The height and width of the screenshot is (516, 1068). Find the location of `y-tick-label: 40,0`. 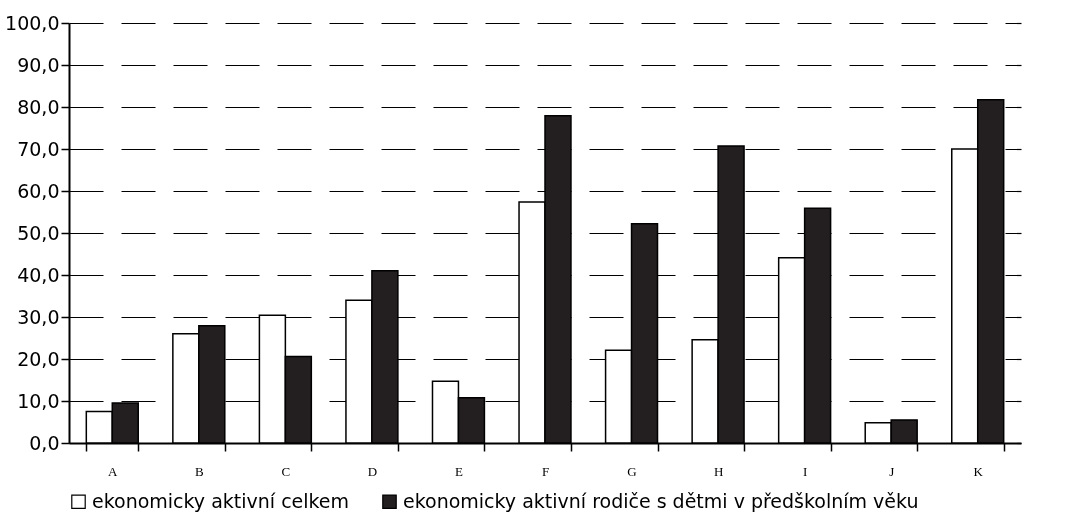

y-tick-label: 40,0 is located at coordinates (38, 274).